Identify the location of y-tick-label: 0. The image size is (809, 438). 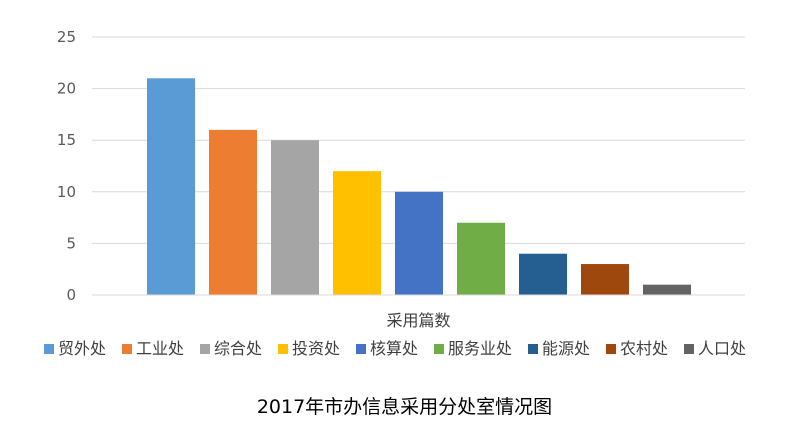
(71, 295).